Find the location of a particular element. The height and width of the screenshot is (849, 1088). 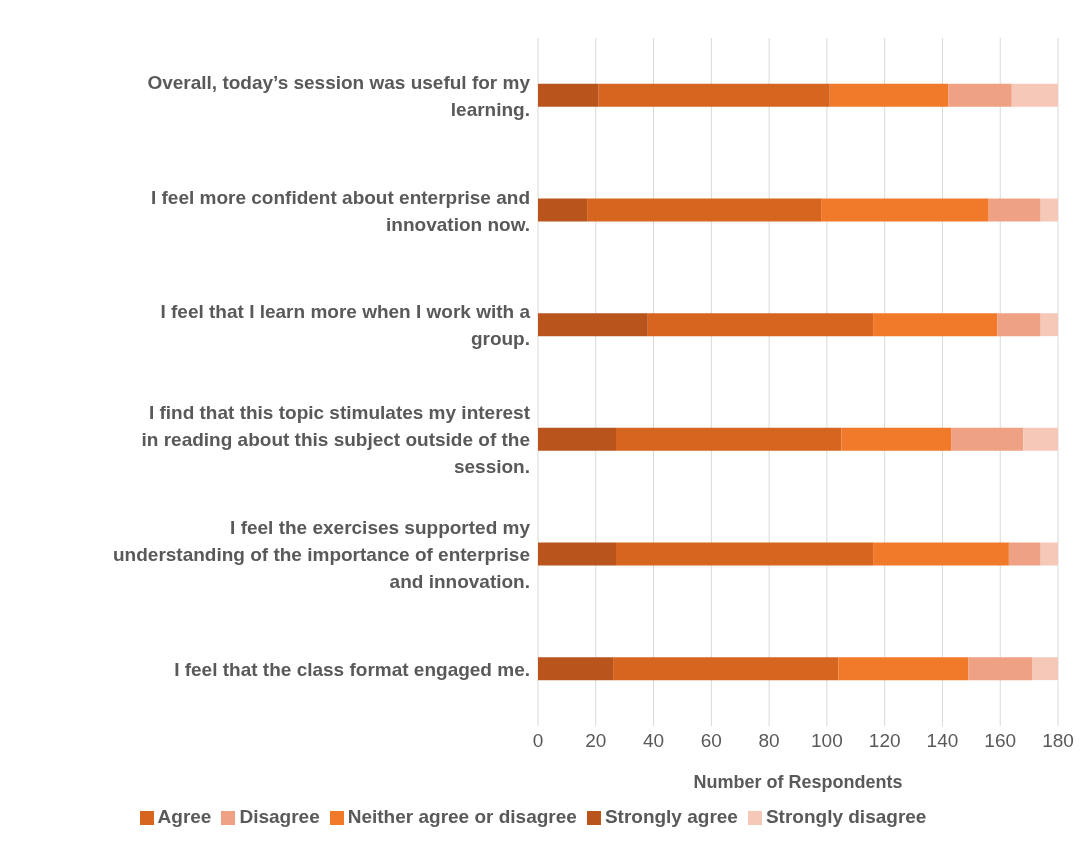

x-tick-label: 60 is located at coordinates (711, 741).